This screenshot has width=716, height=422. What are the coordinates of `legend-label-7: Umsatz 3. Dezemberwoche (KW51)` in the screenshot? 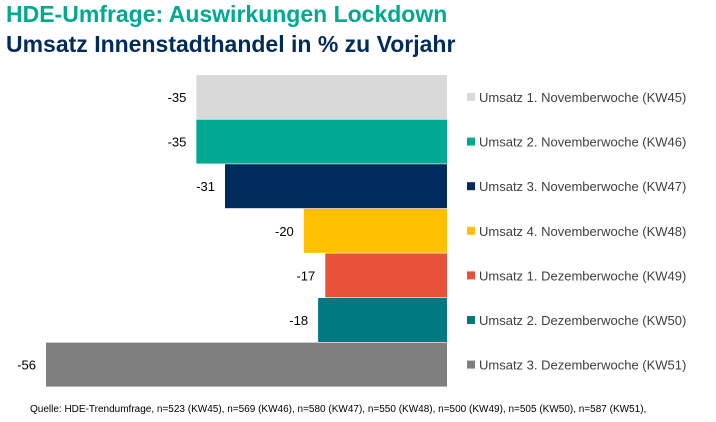 It's located at (582, 365).